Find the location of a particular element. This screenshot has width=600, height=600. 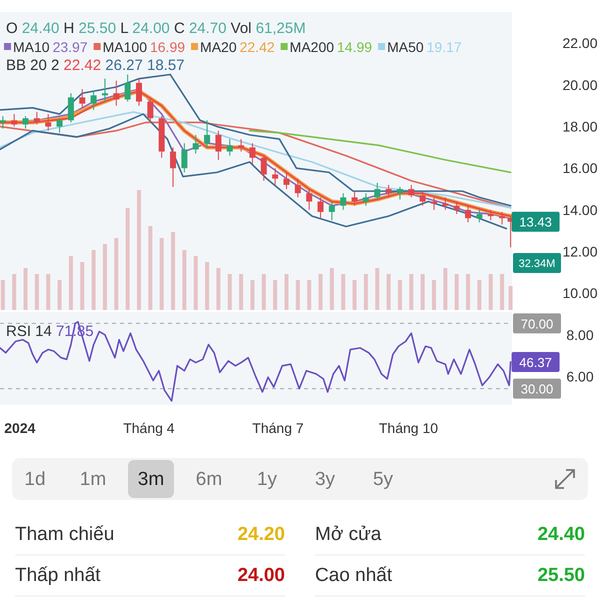

y-tick-label: 22.00 is located at coordinates (580, 43).